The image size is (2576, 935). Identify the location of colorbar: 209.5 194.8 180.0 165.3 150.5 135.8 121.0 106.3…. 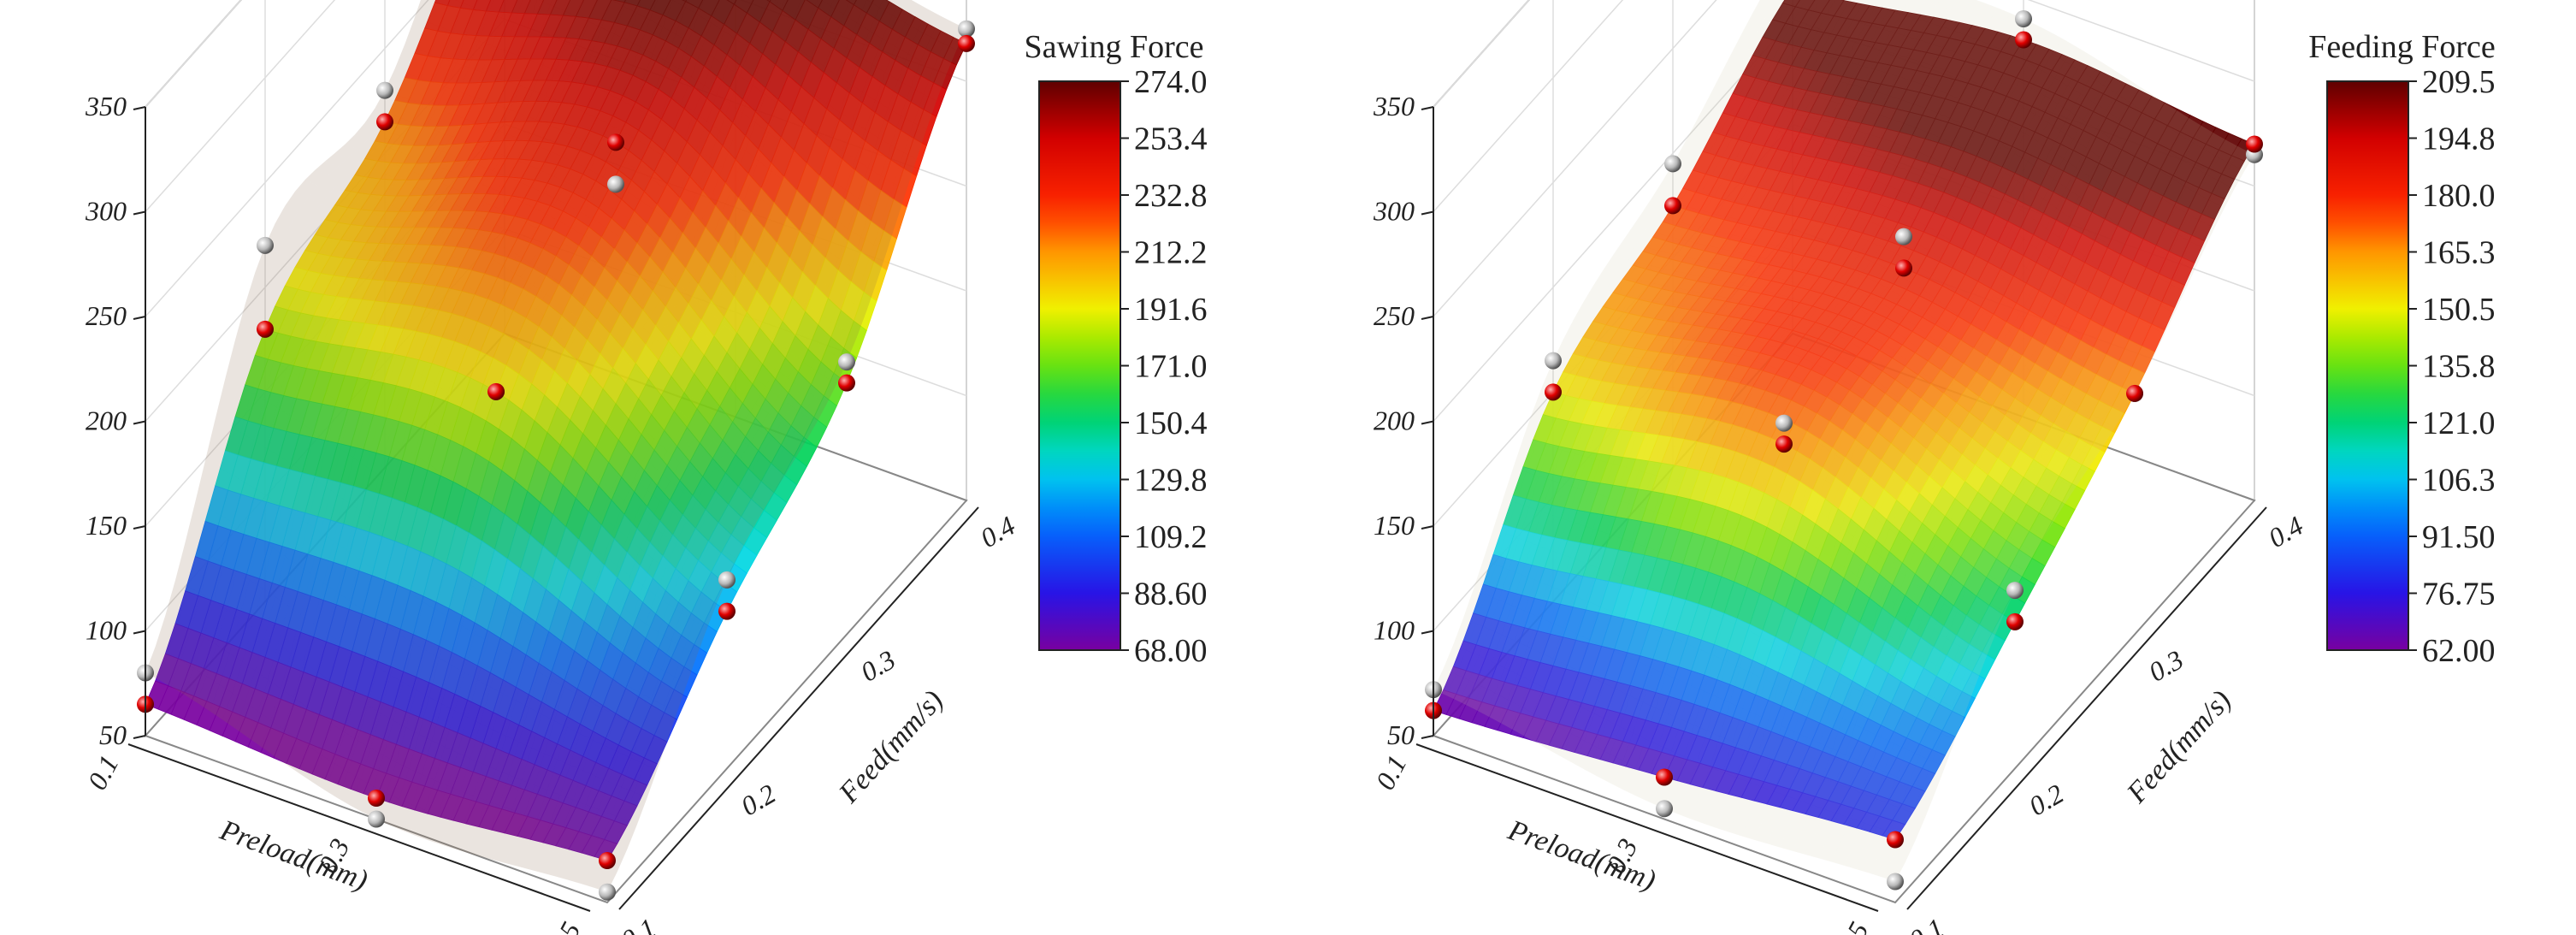
(2401, 349).